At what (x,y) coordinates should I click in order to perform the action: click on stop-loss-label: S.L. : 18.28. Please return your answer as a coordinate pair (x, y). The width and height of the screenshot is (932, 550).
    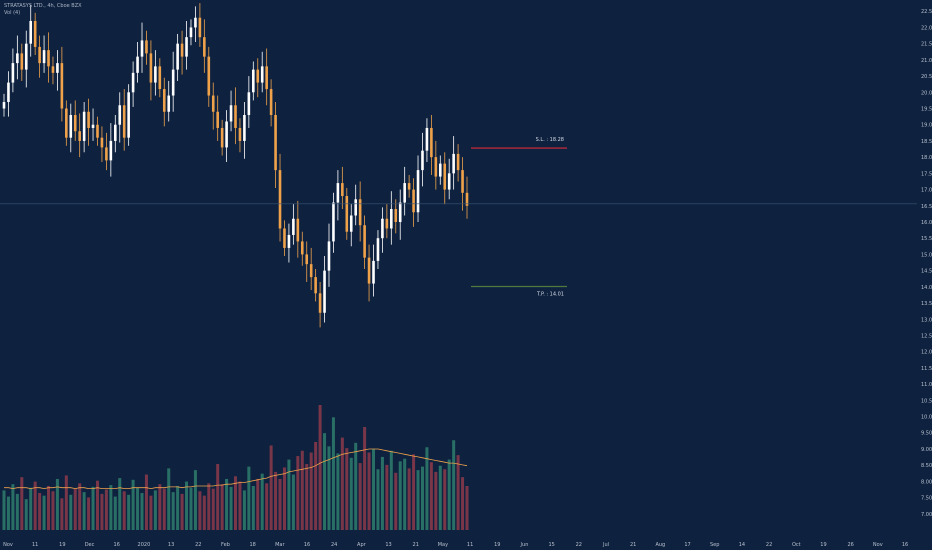
    Looking at the image, I should click on (550, 140).